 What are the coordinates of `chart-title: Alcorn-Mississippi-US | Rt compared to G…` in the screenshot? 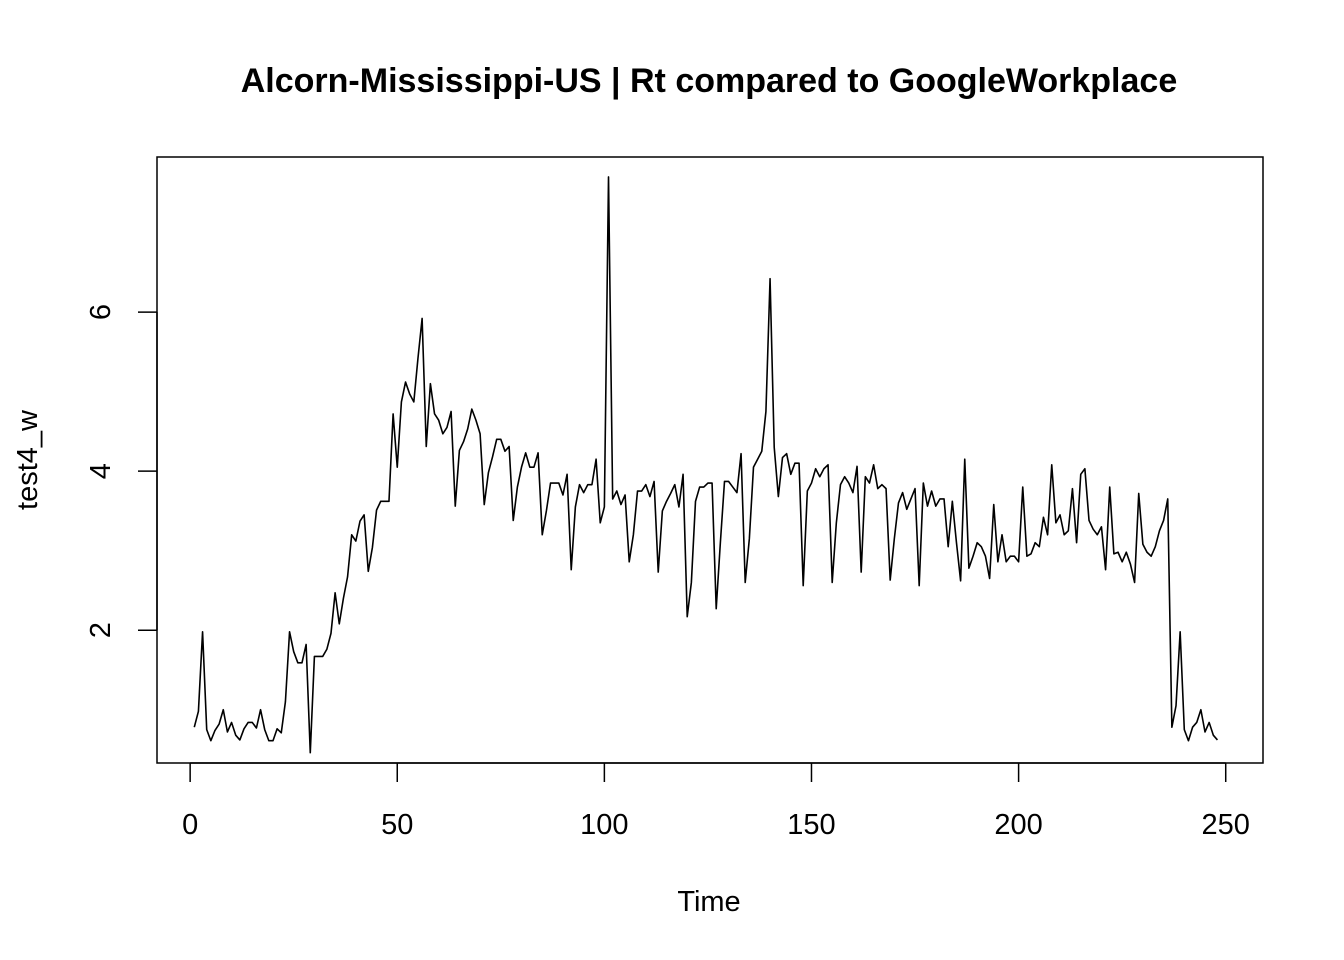 It's located at (709, 81).